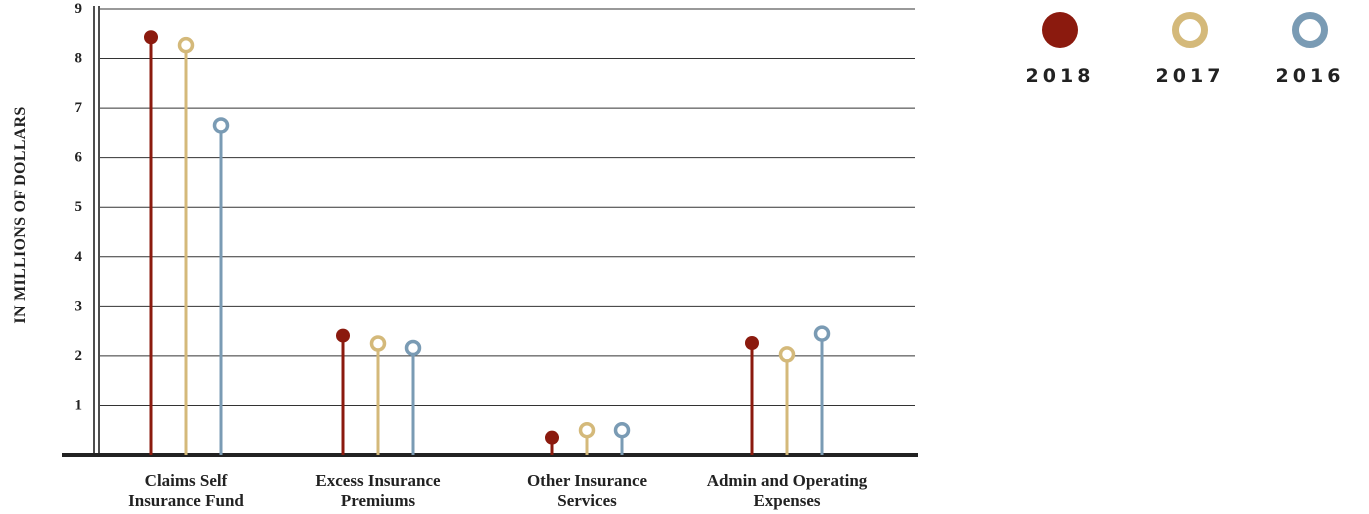  I want to click on category-label: Excess Insurance Premiums, so click(378, 490).